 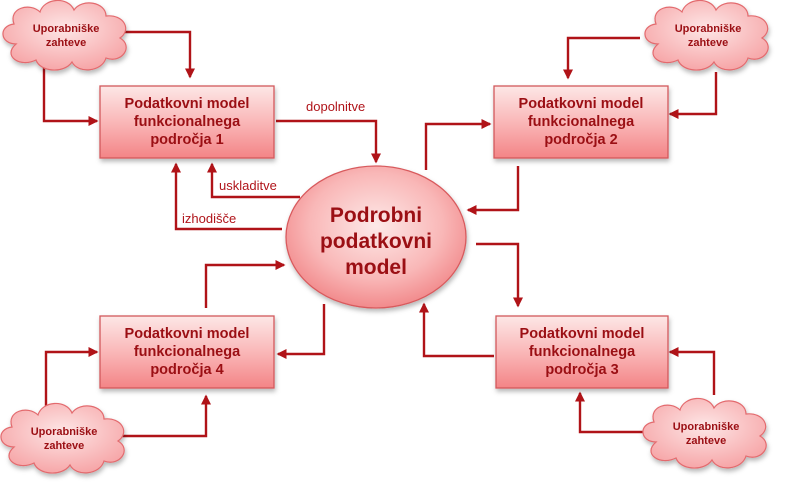 I want to click on cloud-4-line-2: zahteve, so click(x=64, y=446).